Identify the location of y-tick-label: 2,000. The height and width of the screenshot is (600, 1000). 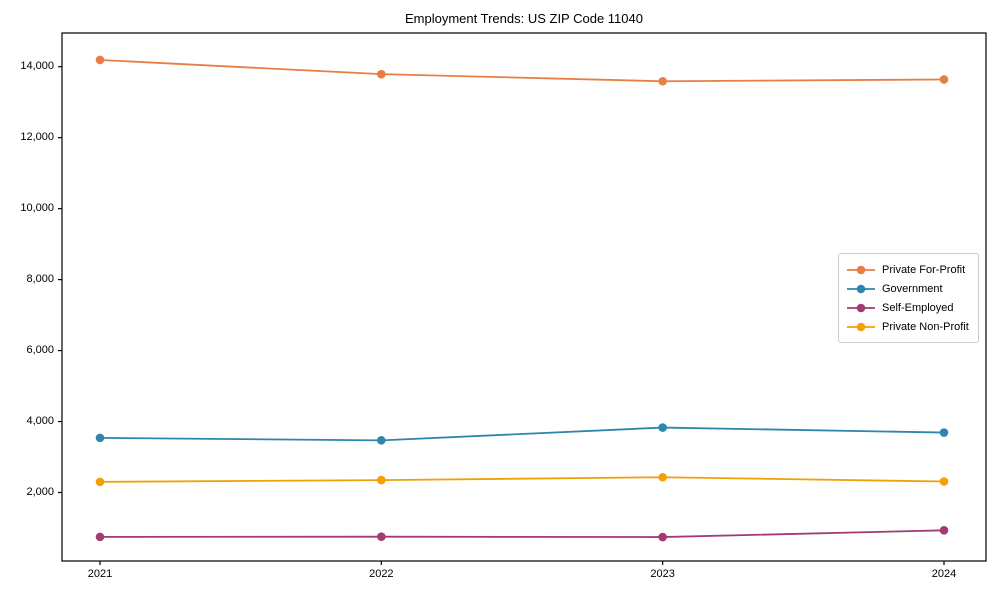
(40, 492).